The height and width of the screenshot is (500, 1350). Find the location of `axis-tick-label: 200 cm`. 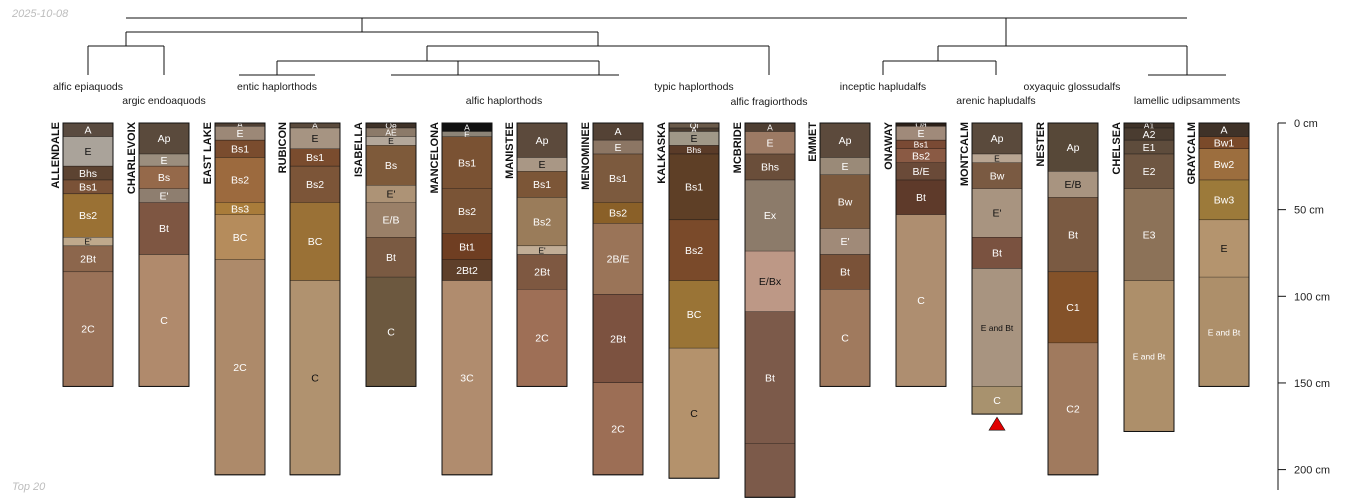

axis-tick-label: 200 cm is located at coordinates (1312, 471).